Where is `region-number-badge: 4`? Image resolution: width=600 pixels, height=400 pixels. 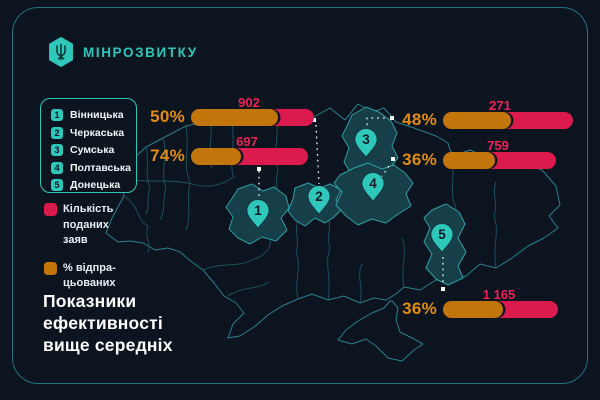
region-number-badge: 4 is located at coordinates (57, 167).